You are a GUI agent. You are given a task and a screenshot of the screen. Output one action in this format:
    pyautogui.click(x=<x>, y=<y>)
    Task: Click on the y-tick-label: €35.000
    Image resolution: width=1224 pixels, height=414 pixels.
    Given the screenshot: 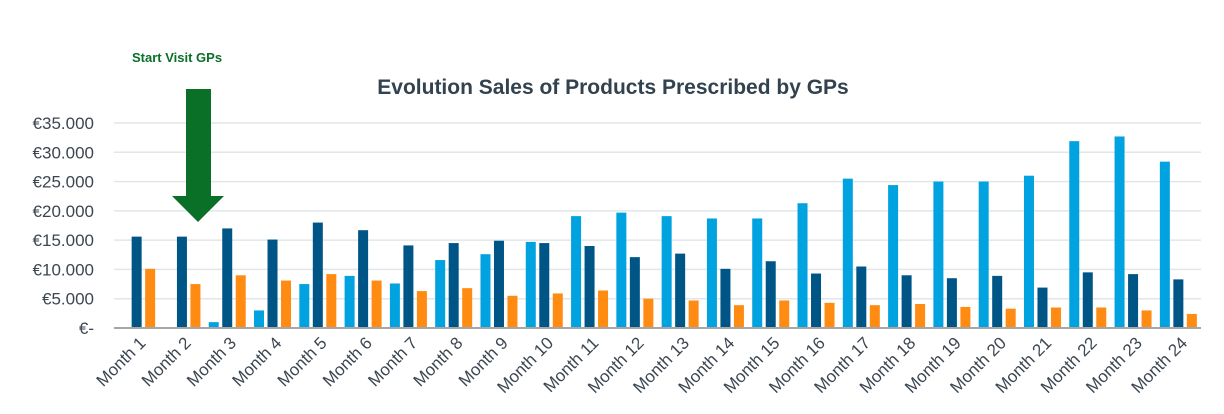 What is the action you would take?
    pyautogui.click(x=63, y=123)
    